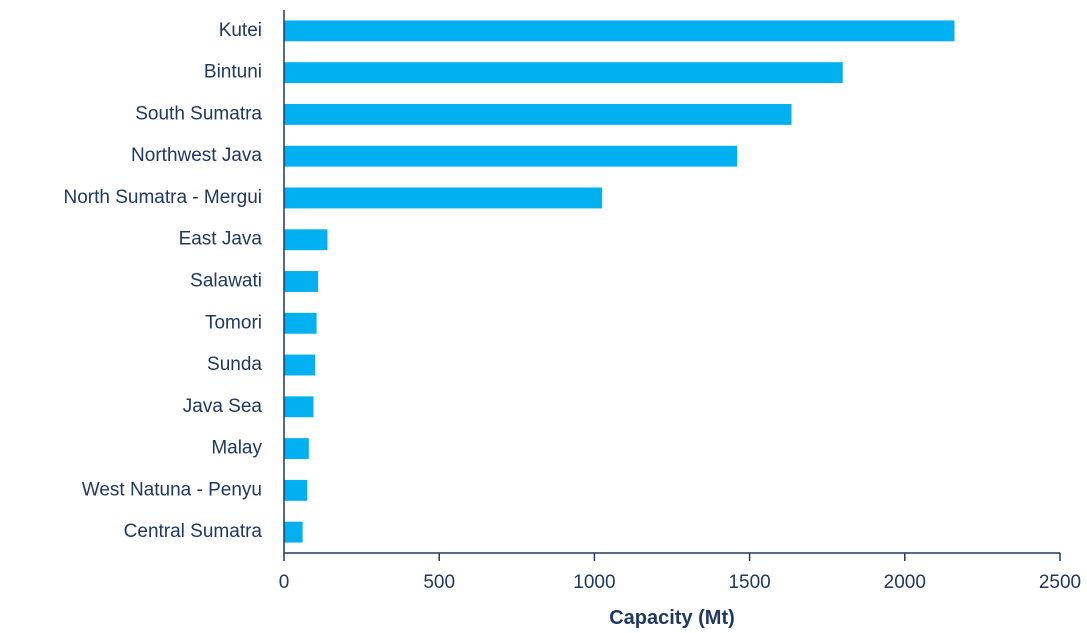 The image size is (1087, 633). What do you see at coordinates (284, 582) in the screenshot?
I see `x-tick-label: 0` at bounding box center [284, 582].